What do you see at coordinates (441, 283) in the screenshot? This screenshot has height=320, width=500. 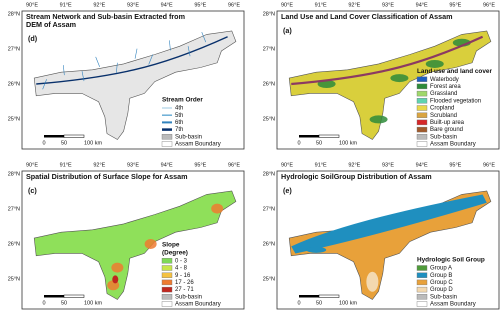 I see `legend-label: Group C` at bounding box center [441, 283].